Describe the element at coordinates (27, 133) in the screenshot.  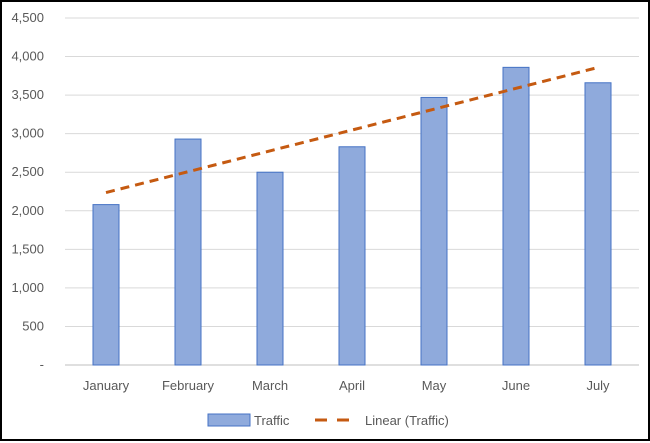
I see `y-tick-label: 3,000` at that location.